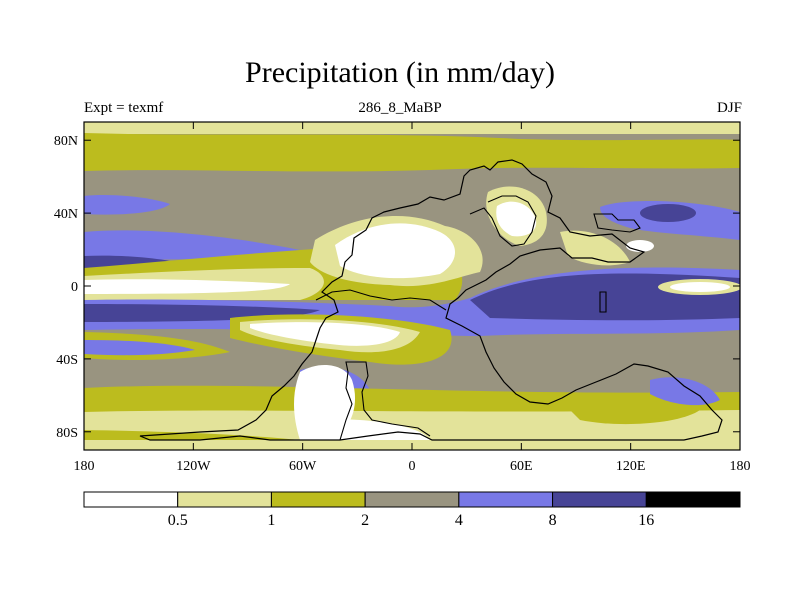 The height and width of the screenshot is (600, 800). What do you see at coordinates (646, 520) in the screenshot?
I see `colorbar-label: 16` at bounding box center [646, 520].